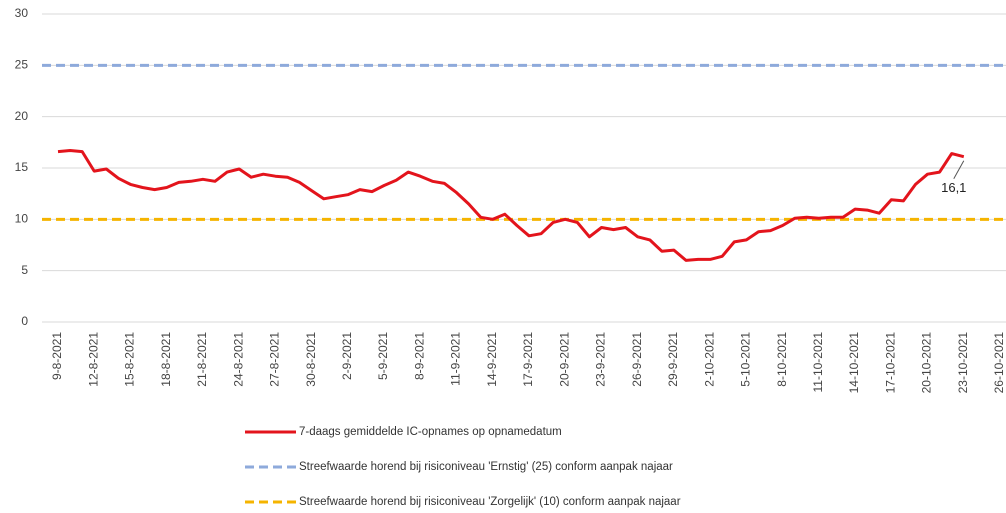  I want to click on x-tick-label: 29-9-2021, so click(673, 359).